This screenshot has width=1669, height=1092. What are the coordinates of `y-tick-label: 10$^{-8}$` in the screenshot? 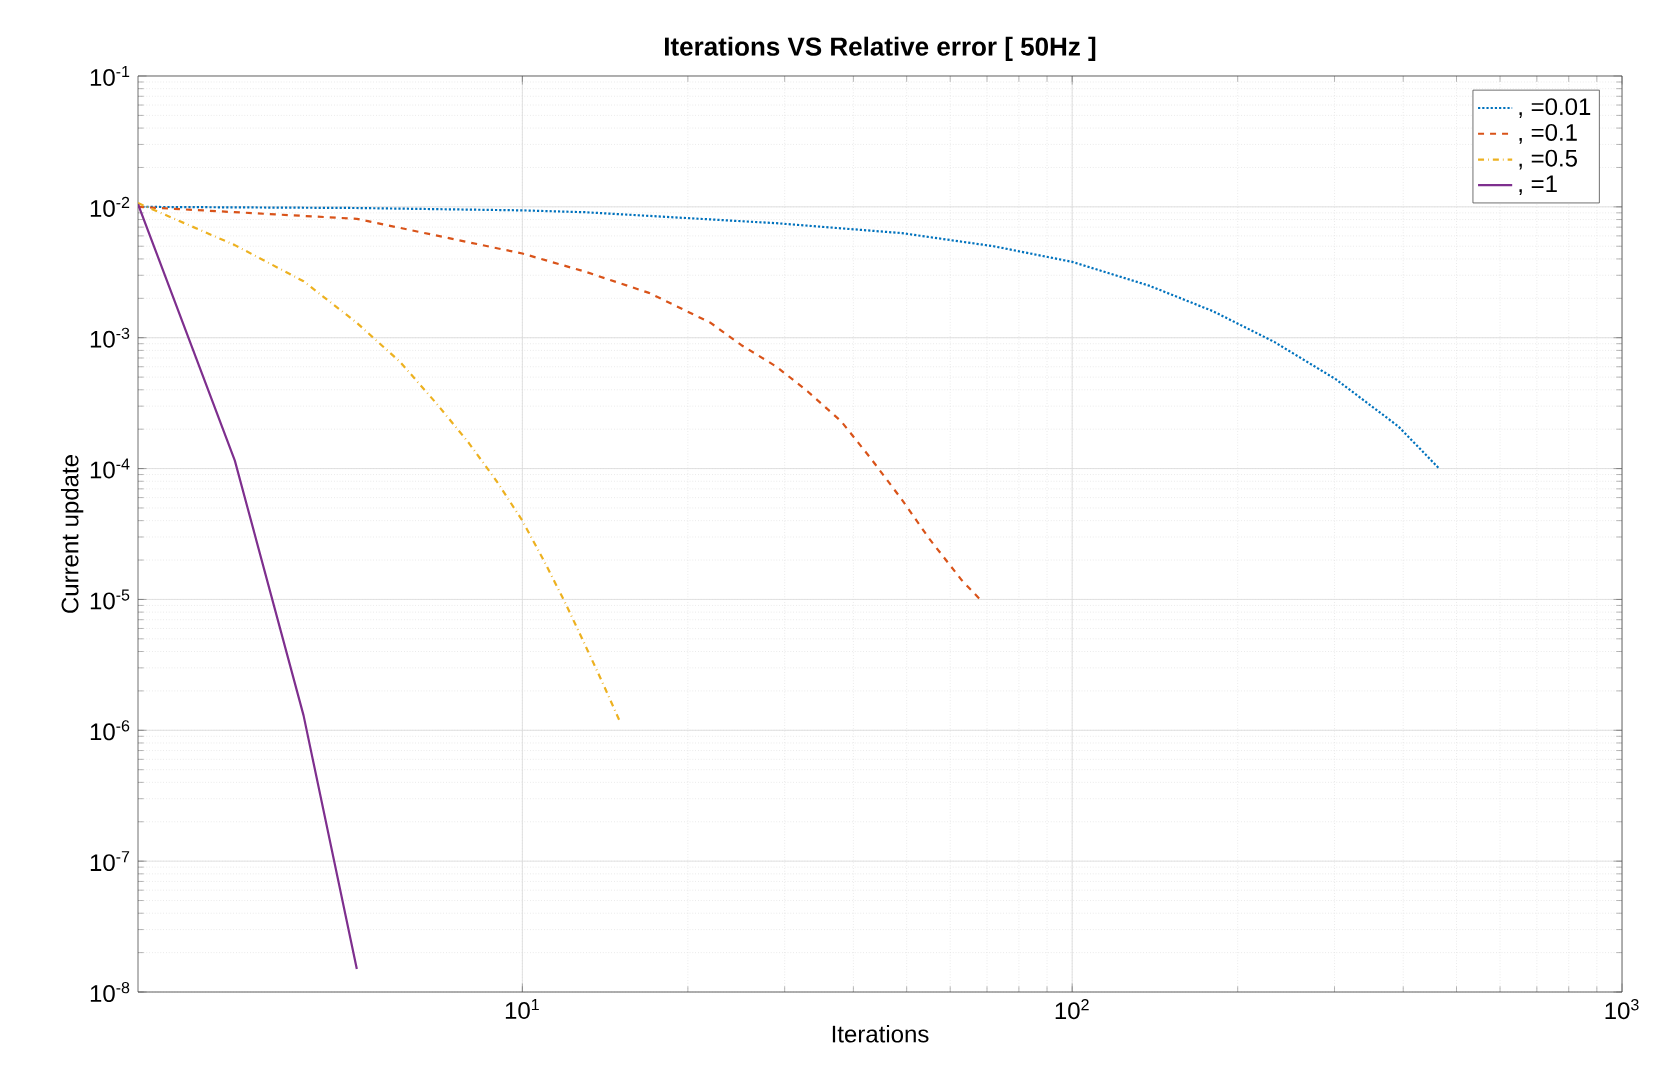 It's located at (110, 992).